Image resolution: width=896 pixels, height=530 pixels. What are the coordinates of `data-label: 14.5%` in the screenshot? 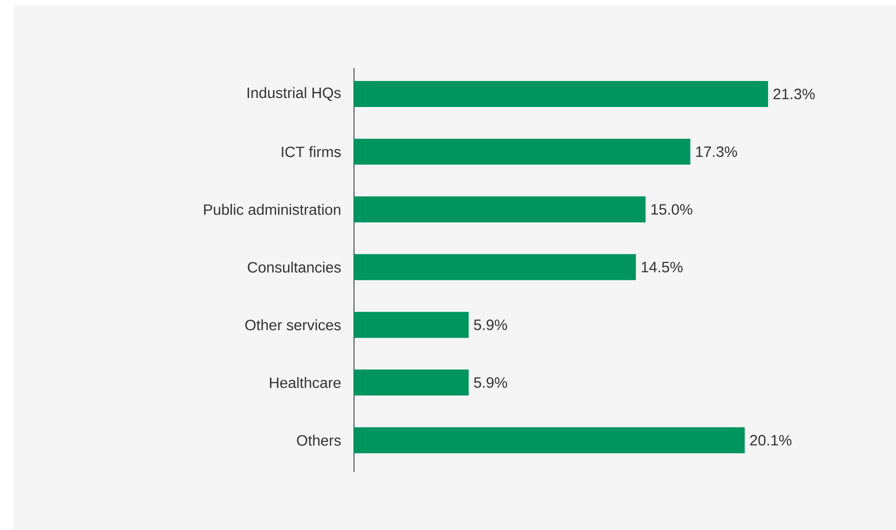 It's located at (662, 267).